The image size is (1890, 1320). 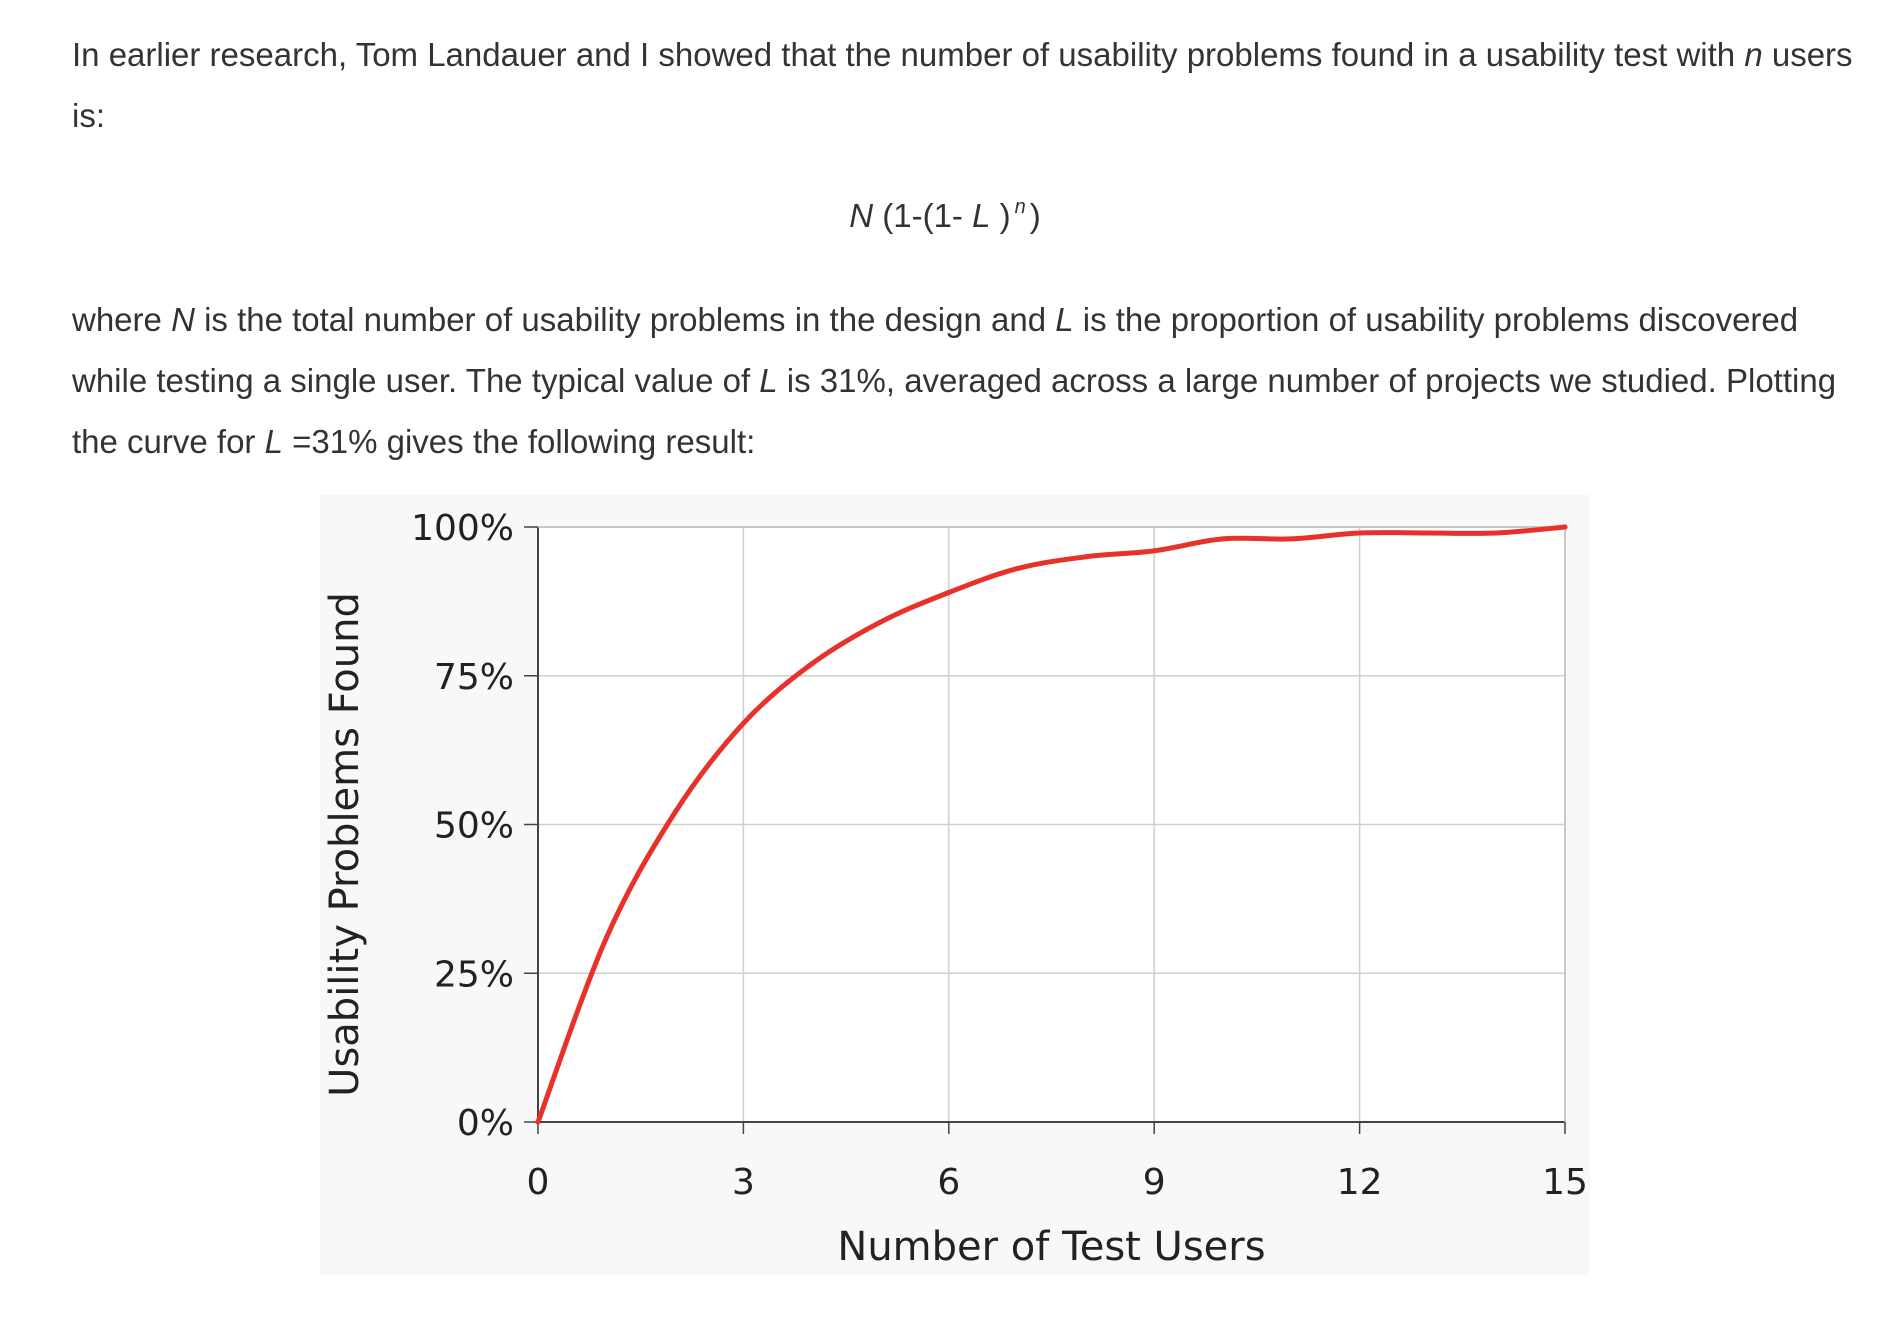 I want to click on formula-part1: (1-(1-, so click(x=923, y=215).